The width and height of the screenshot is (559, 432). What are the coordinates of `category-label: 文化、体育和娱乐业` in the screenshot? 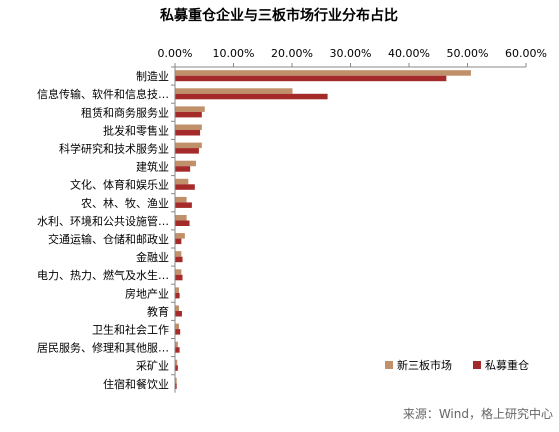 It's located at (119, 185).